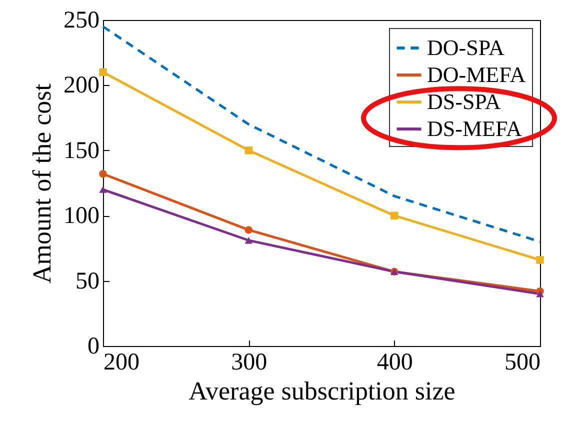  Describe the element at coordinates (82, 21) in the screenshot. I see `y-tick-label: 250` at that location.